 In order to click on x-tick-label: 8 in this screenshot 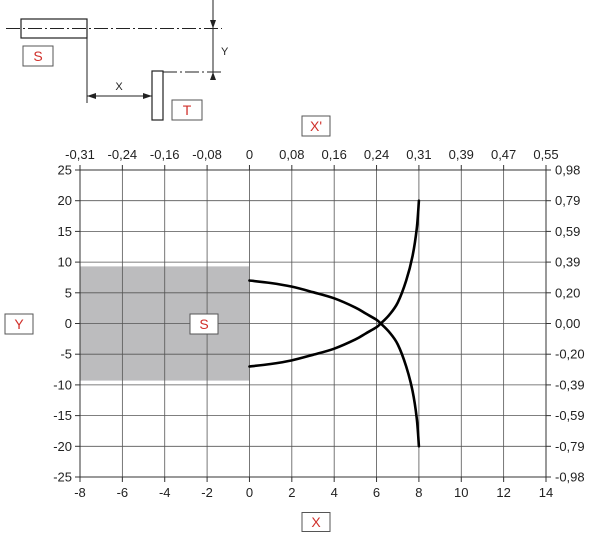, I will do `click(418, 492)`.